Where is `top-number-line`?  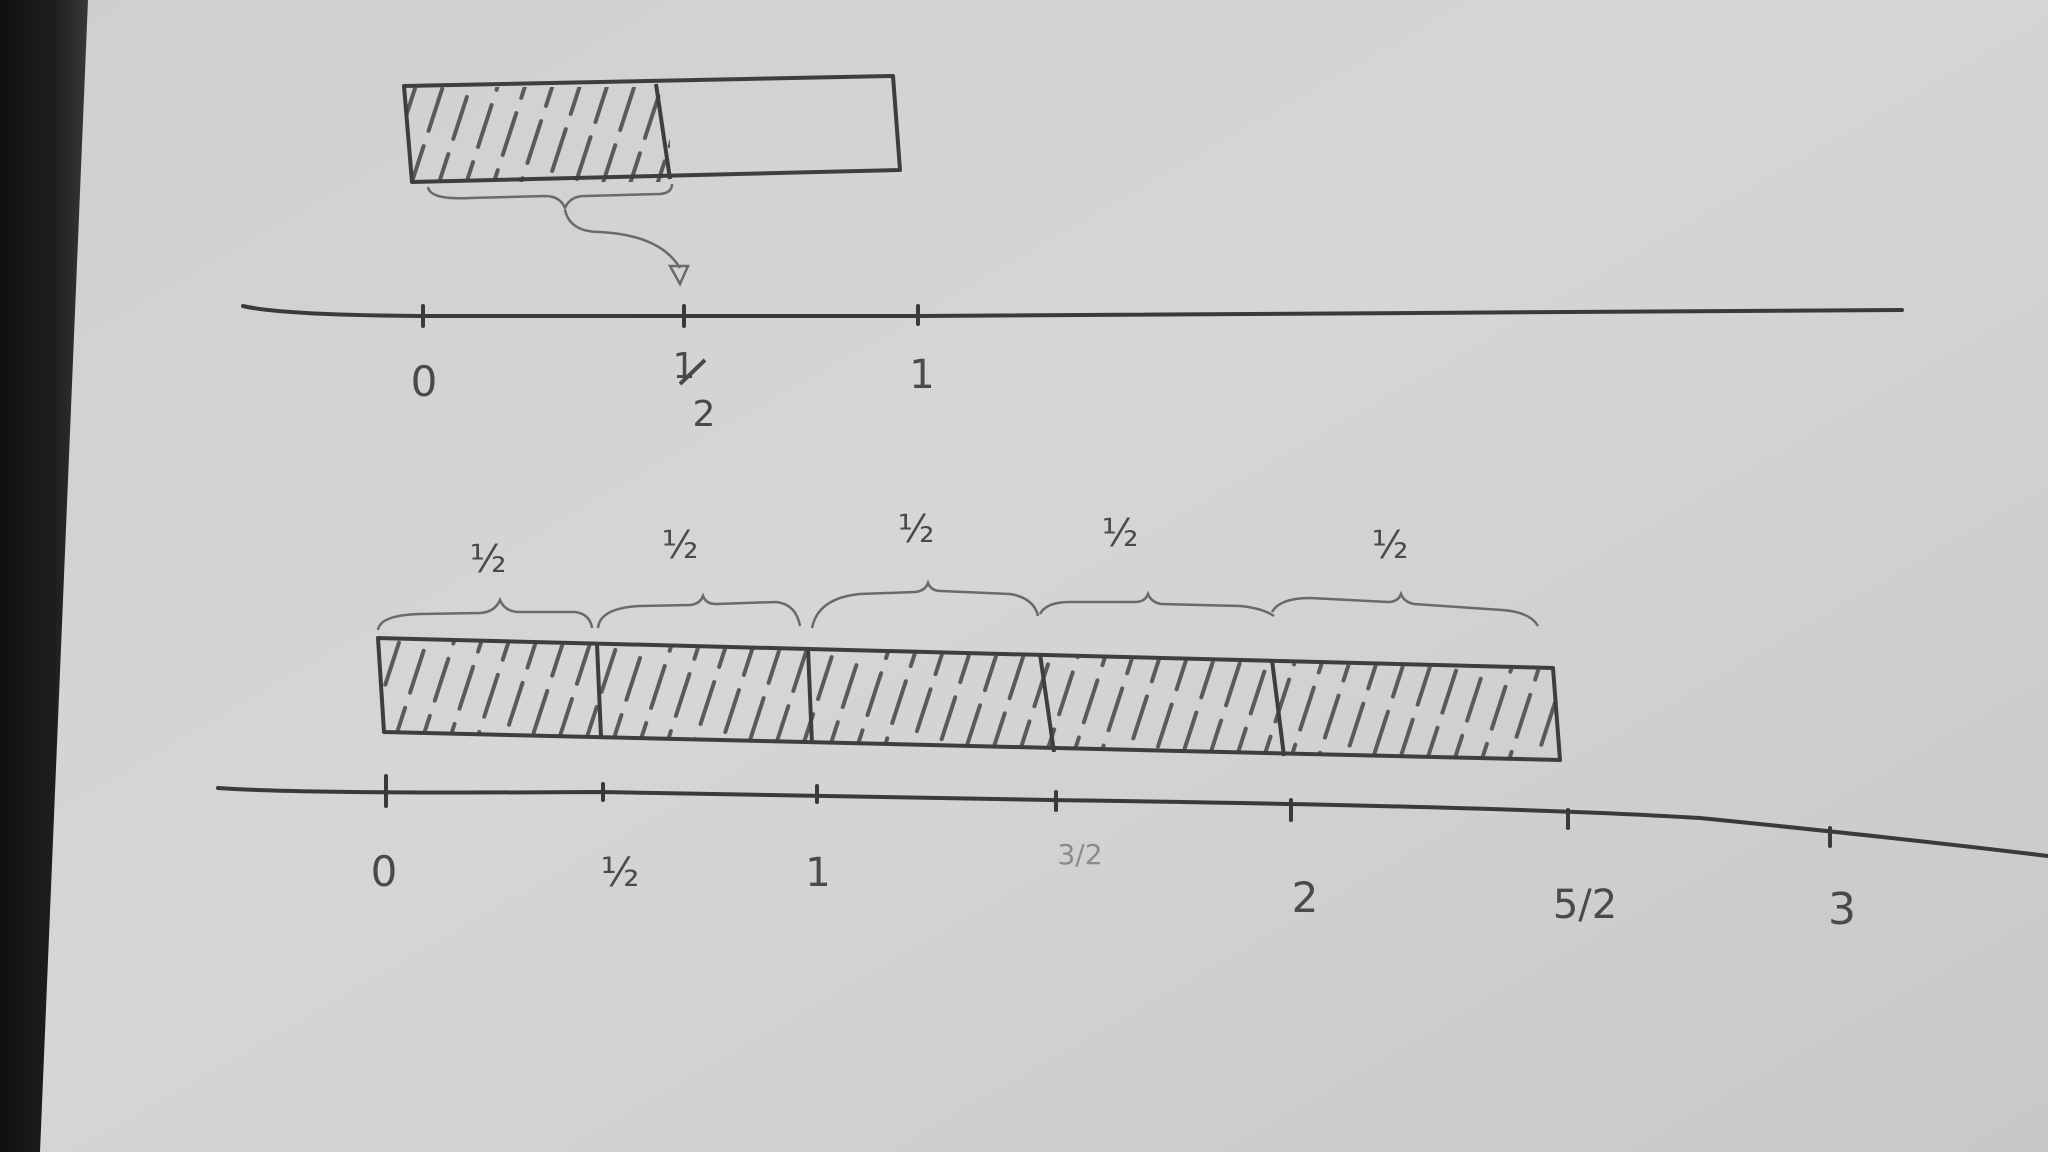 top-number-line is located at coordinates (1072, 316).